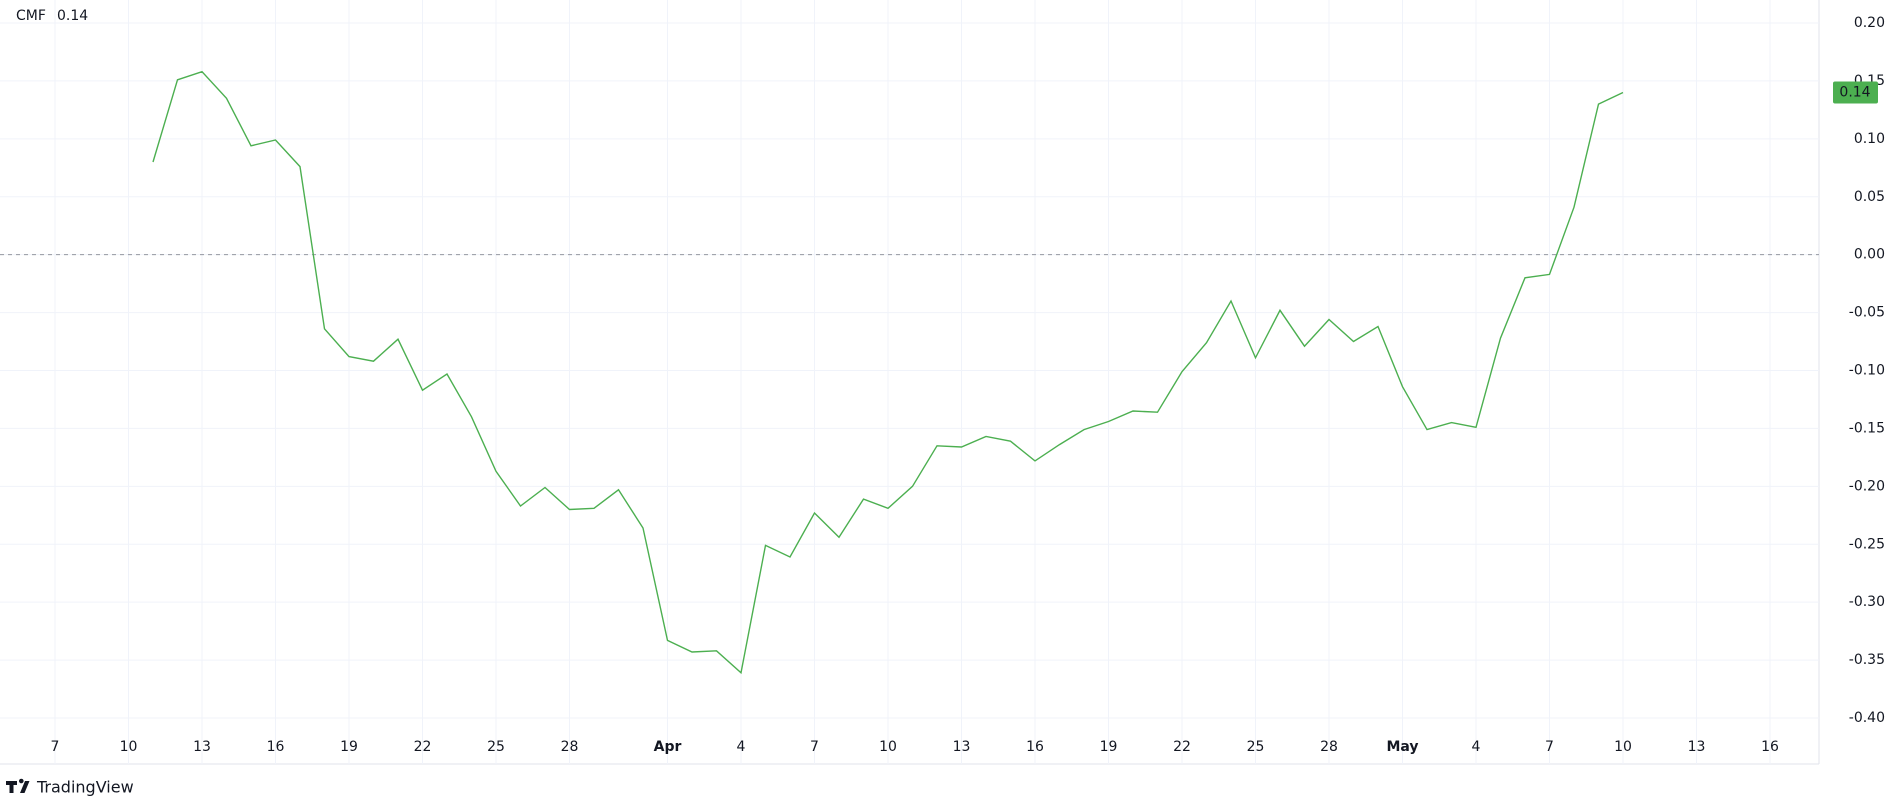 Image resolution: width=1895 pixels, height=806 pixels. I want to click on y-tick-label: -0.25, so click(1867, 544).